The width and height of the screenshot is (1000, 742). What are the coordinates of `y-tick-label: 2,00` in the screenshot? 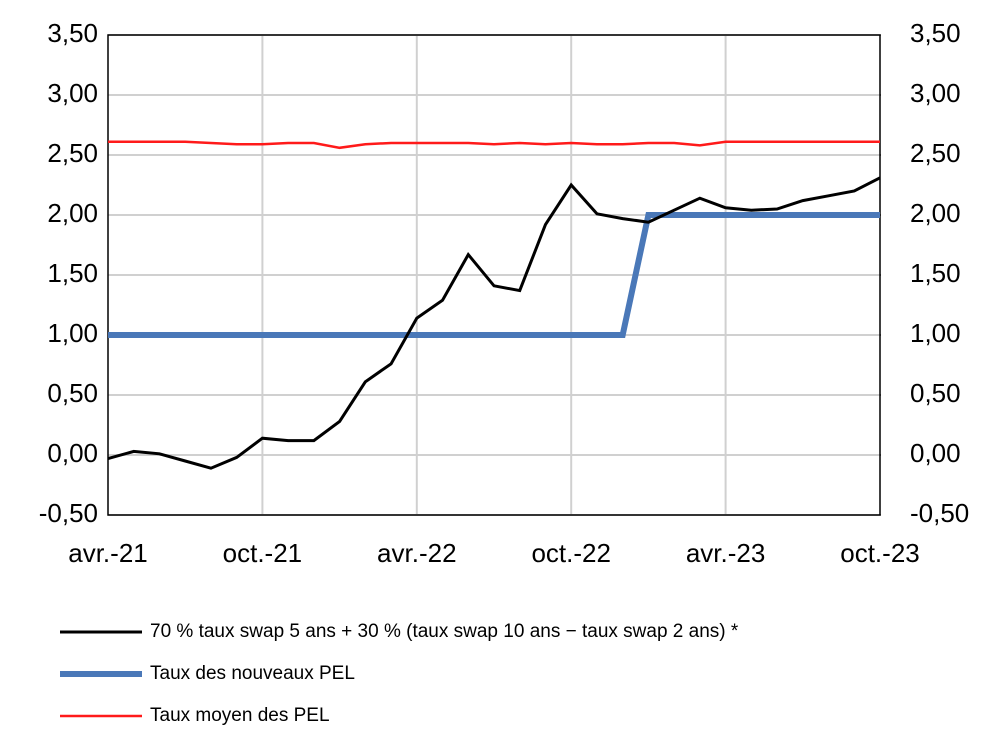 It's located at (72, 213).